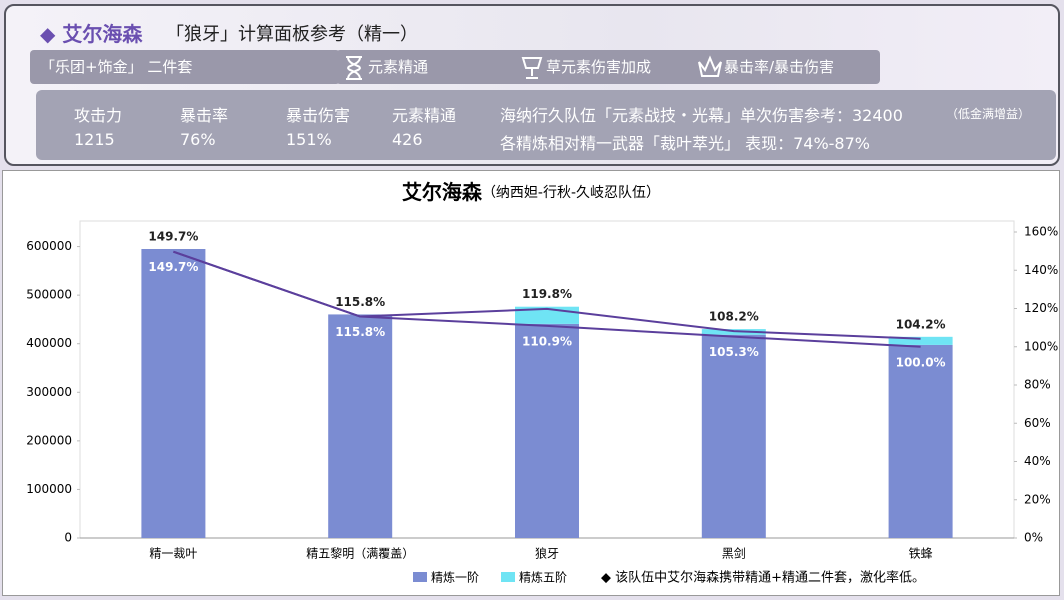 This screenshot has height=600, width=1064. What do you see at coordinates (198, 139) in the screenshot?
I see `stat-value: 76%` at bounding box center [198, 139].